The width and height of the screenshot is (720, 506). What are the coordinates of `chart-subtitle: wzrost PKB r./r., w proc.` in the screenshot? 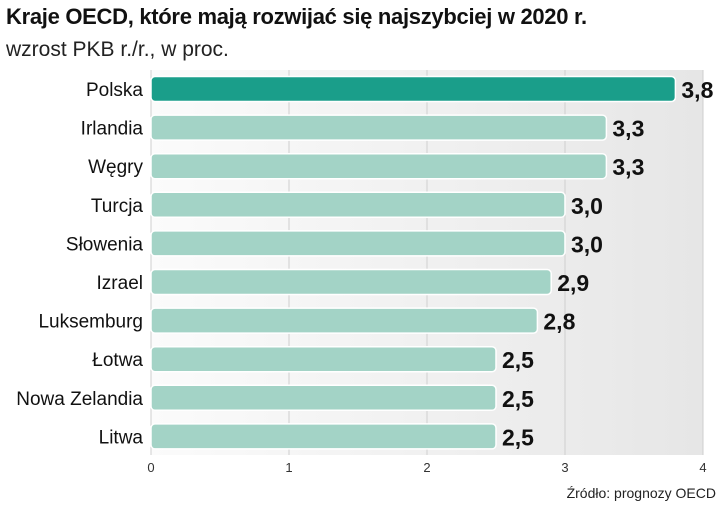 It's located at (117, 49).